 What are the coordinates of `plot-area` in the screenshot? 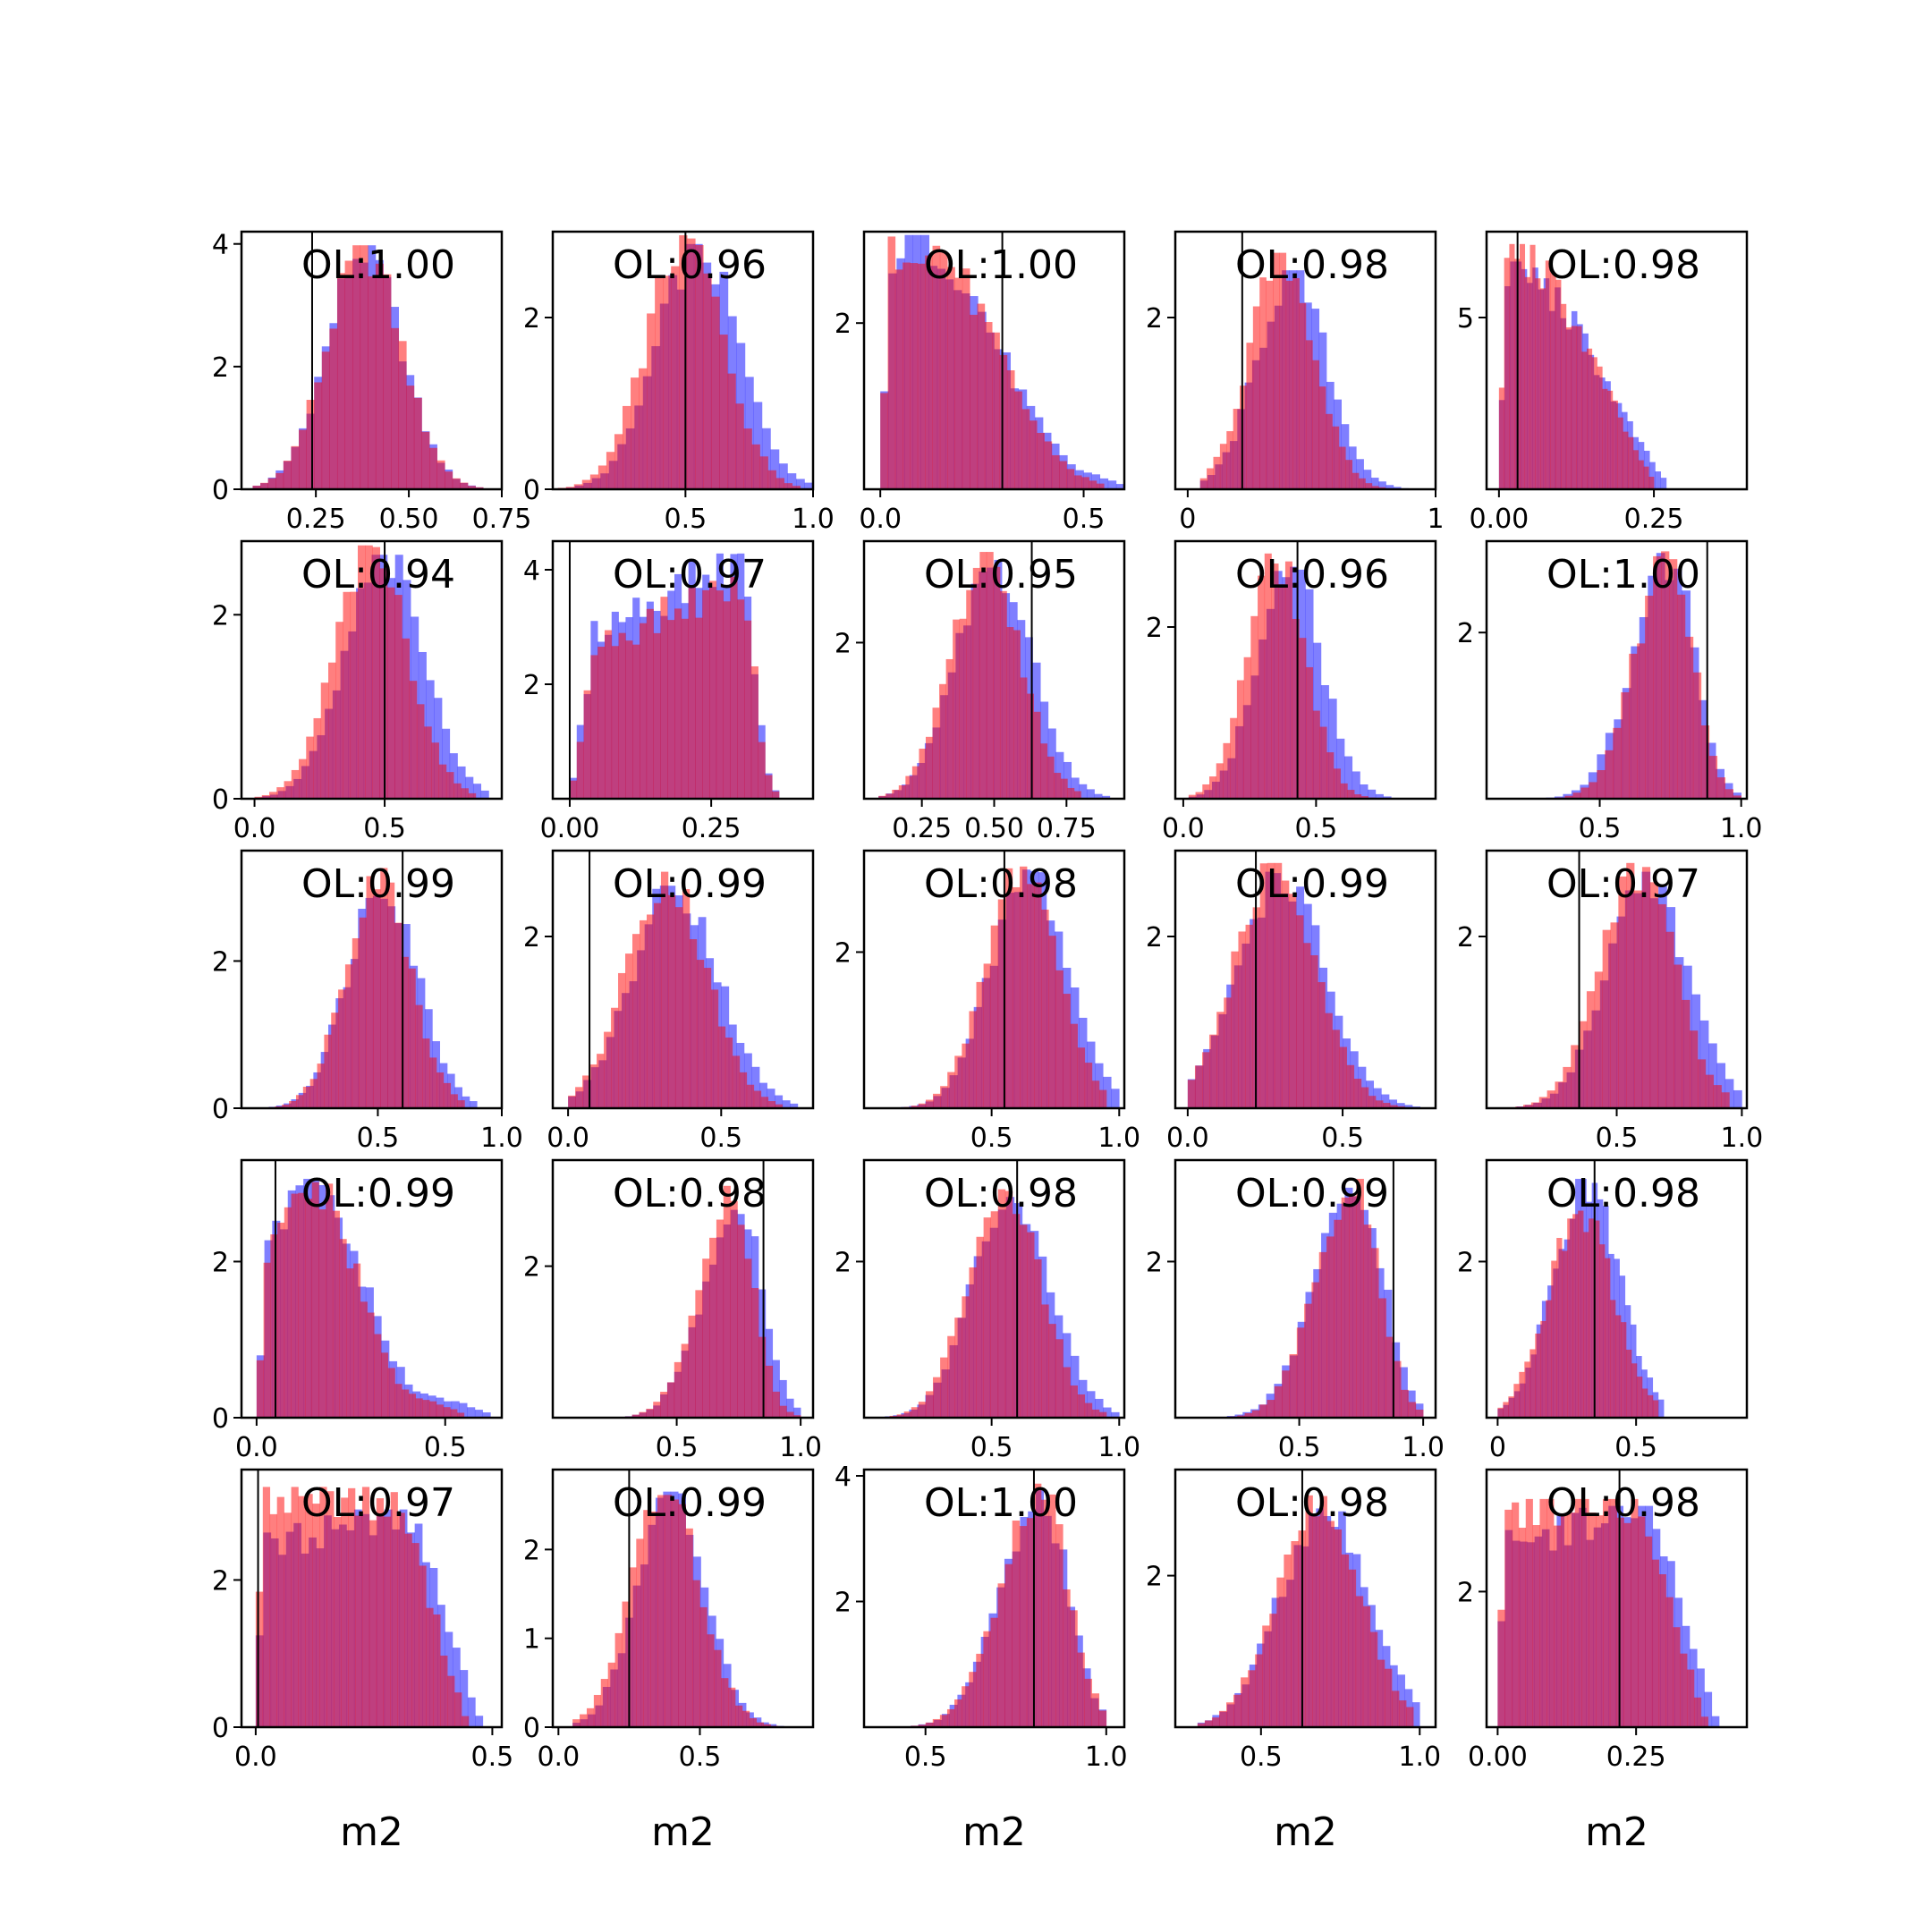 It's located at (1303, 979).